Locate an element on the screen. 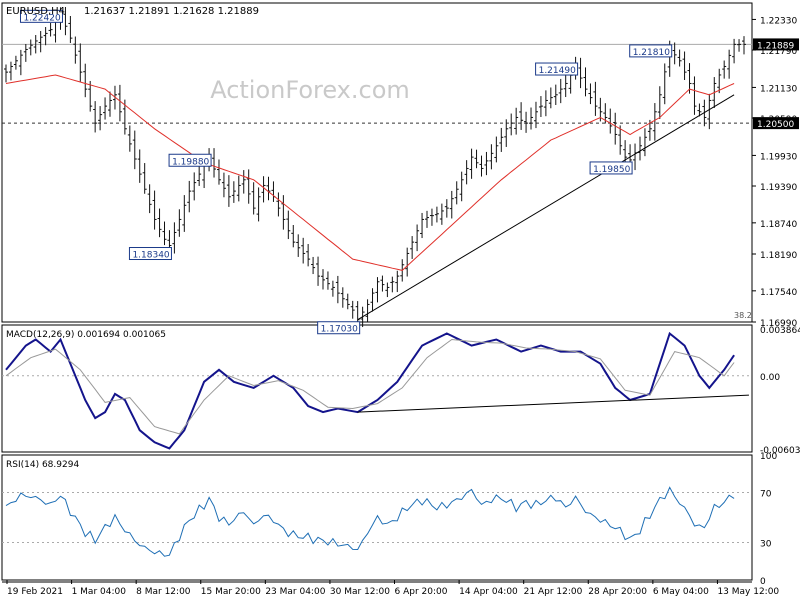 This screenshot has width=800, height=604. macd-tick-label: -0.006038 is located at coordinates (780, 451).